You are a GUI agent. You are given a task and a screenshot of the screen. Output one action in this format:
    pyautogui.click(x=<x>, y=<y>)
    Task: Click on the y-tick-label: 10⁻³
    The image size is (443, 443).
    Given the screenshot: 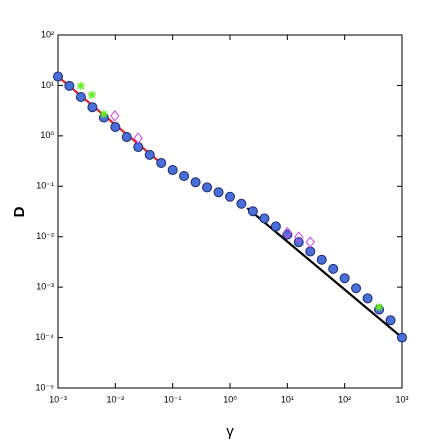 What is the action you would take?
    pyautogui.click(x=45, y=287)
    